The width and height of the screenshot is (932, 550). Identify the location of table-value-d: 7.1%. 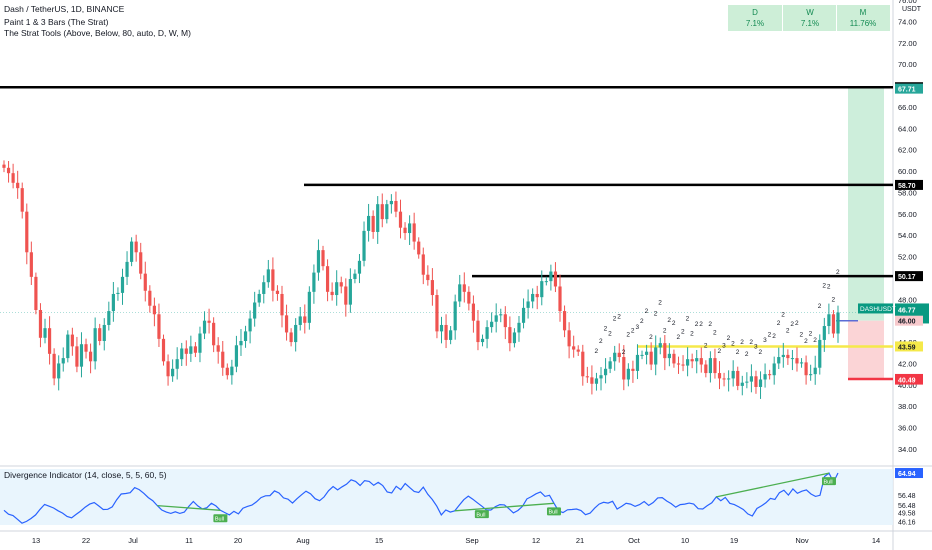
(755, 23).